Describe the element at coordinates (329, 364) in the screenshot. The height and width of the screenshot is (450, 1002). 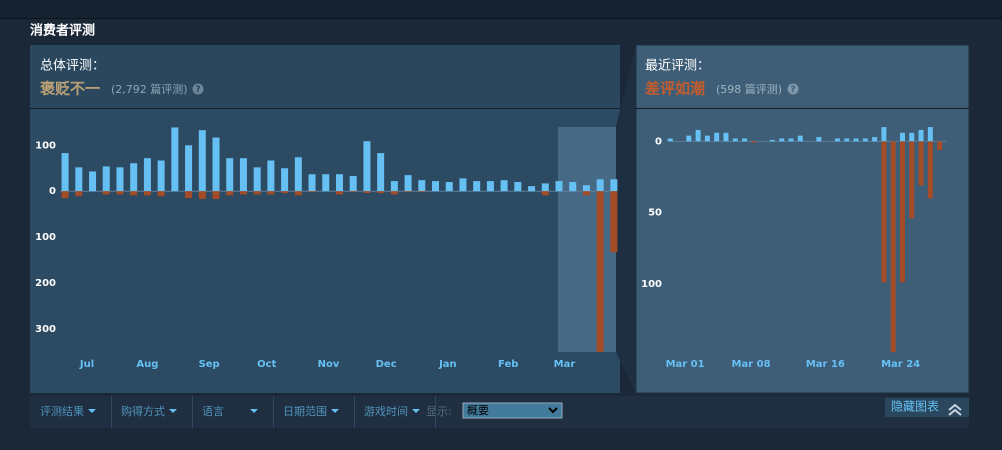
I see `x-tick-label: Nov` at that location.